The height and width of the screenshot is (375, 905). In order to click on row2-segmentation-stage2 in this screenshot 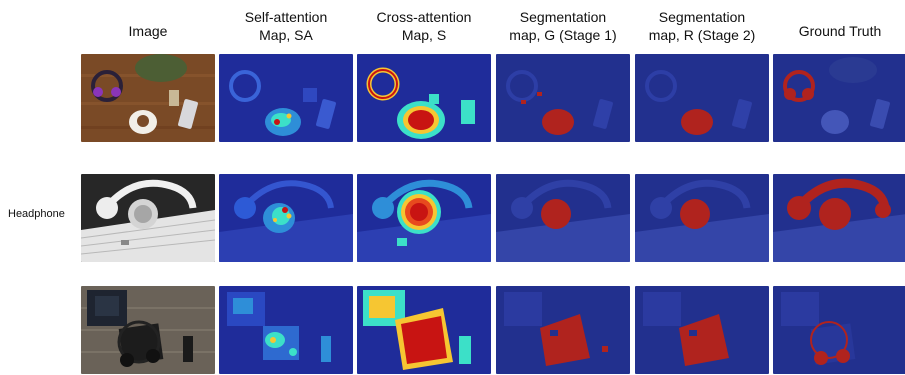, I will do `click(702, 218)`.